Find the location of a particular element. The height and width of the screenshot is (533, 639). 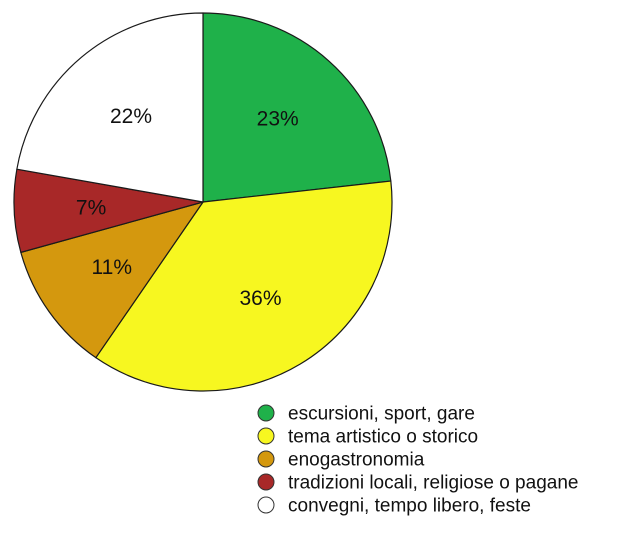

legend-marker-tema-artistico-o-storico is located at coordinates (266, 436).